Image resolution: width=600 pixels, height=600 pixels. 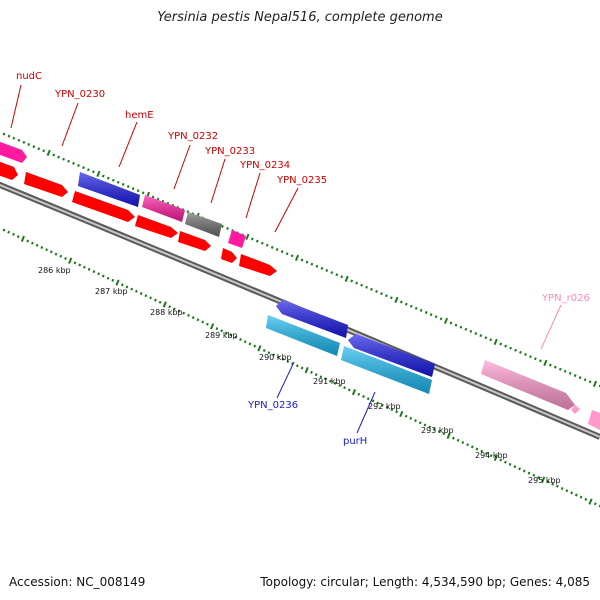 What do you see at coordinates (192, 136) in the screenshot?
I see `label-YPN_0232: YPN_0232` at bounding box center [192, 136].